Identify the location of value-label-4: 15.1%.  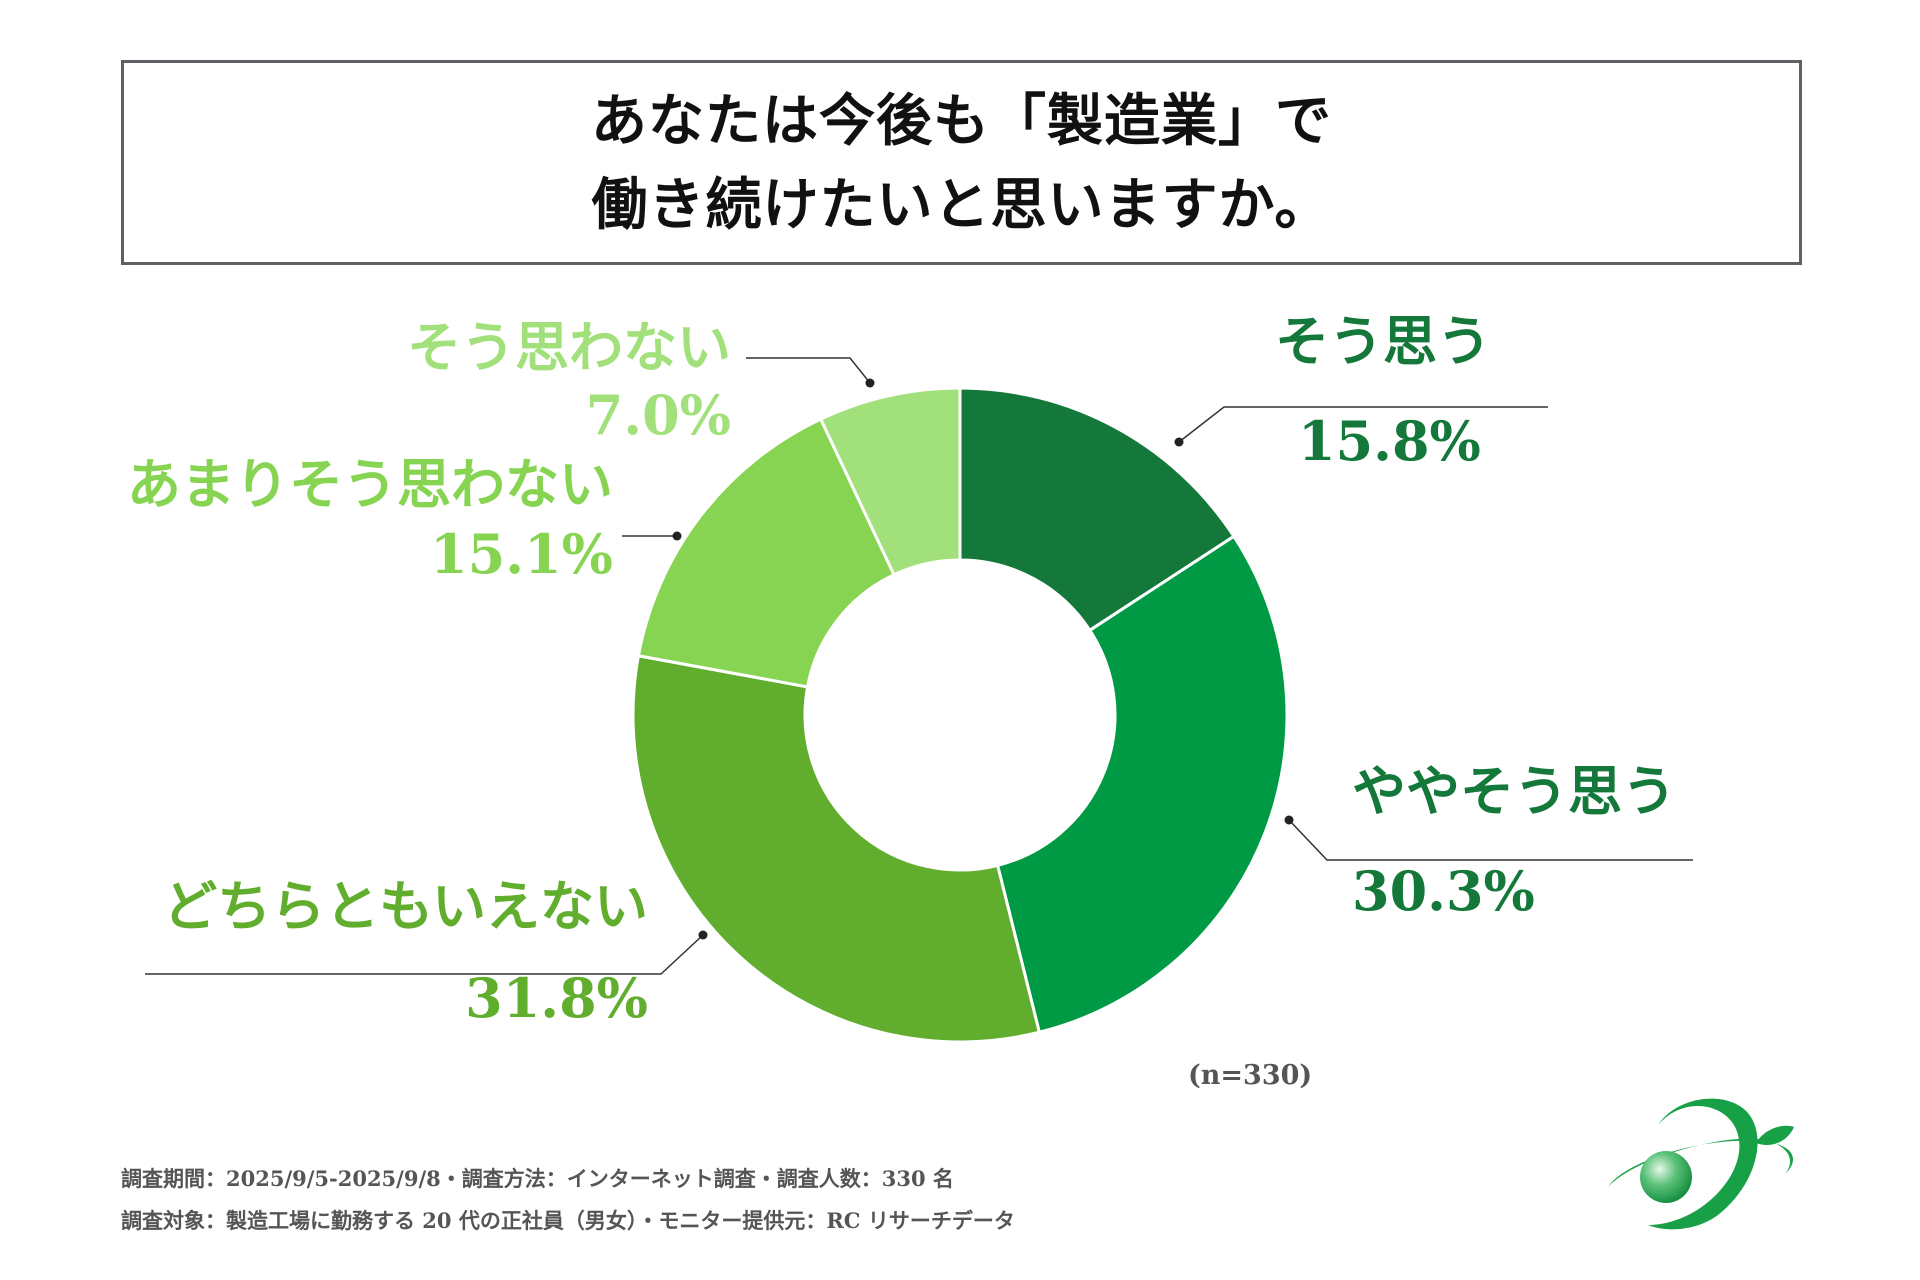
(521, 554).